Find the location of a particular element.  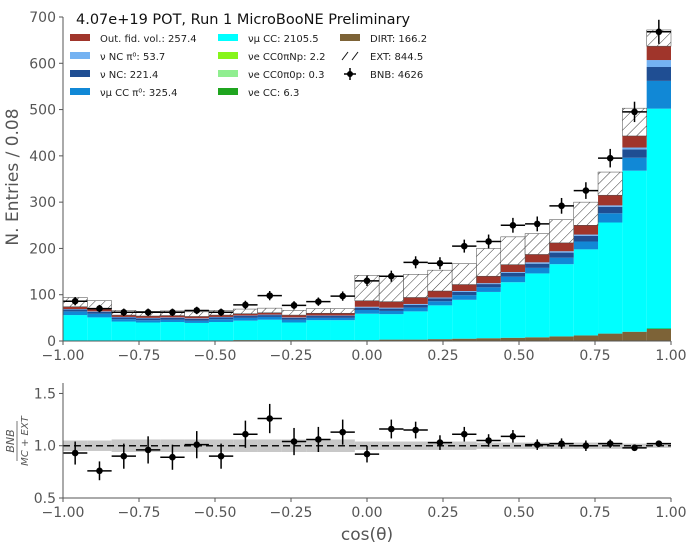

y-tick-label: 700 is located at coordinates (42, 18).